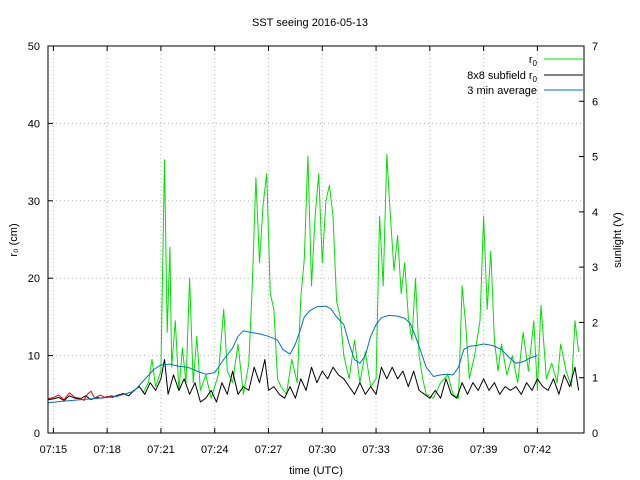 Image resolution: width=640 pixels, height=480 pixels. What do you see at coordinates (161, 450) in the screenshot?
I see `x-tick-label: 07:21` at bounding box center [161, 450].